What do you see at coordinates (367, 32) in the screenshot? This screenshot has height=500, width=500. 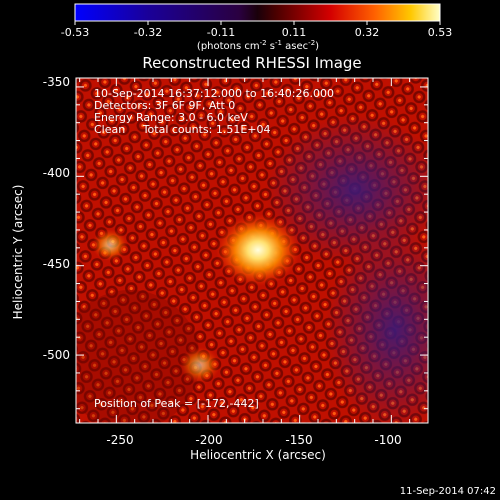 I see `colorbar-tick-label: 0.32` at bounding box center [367, 32].